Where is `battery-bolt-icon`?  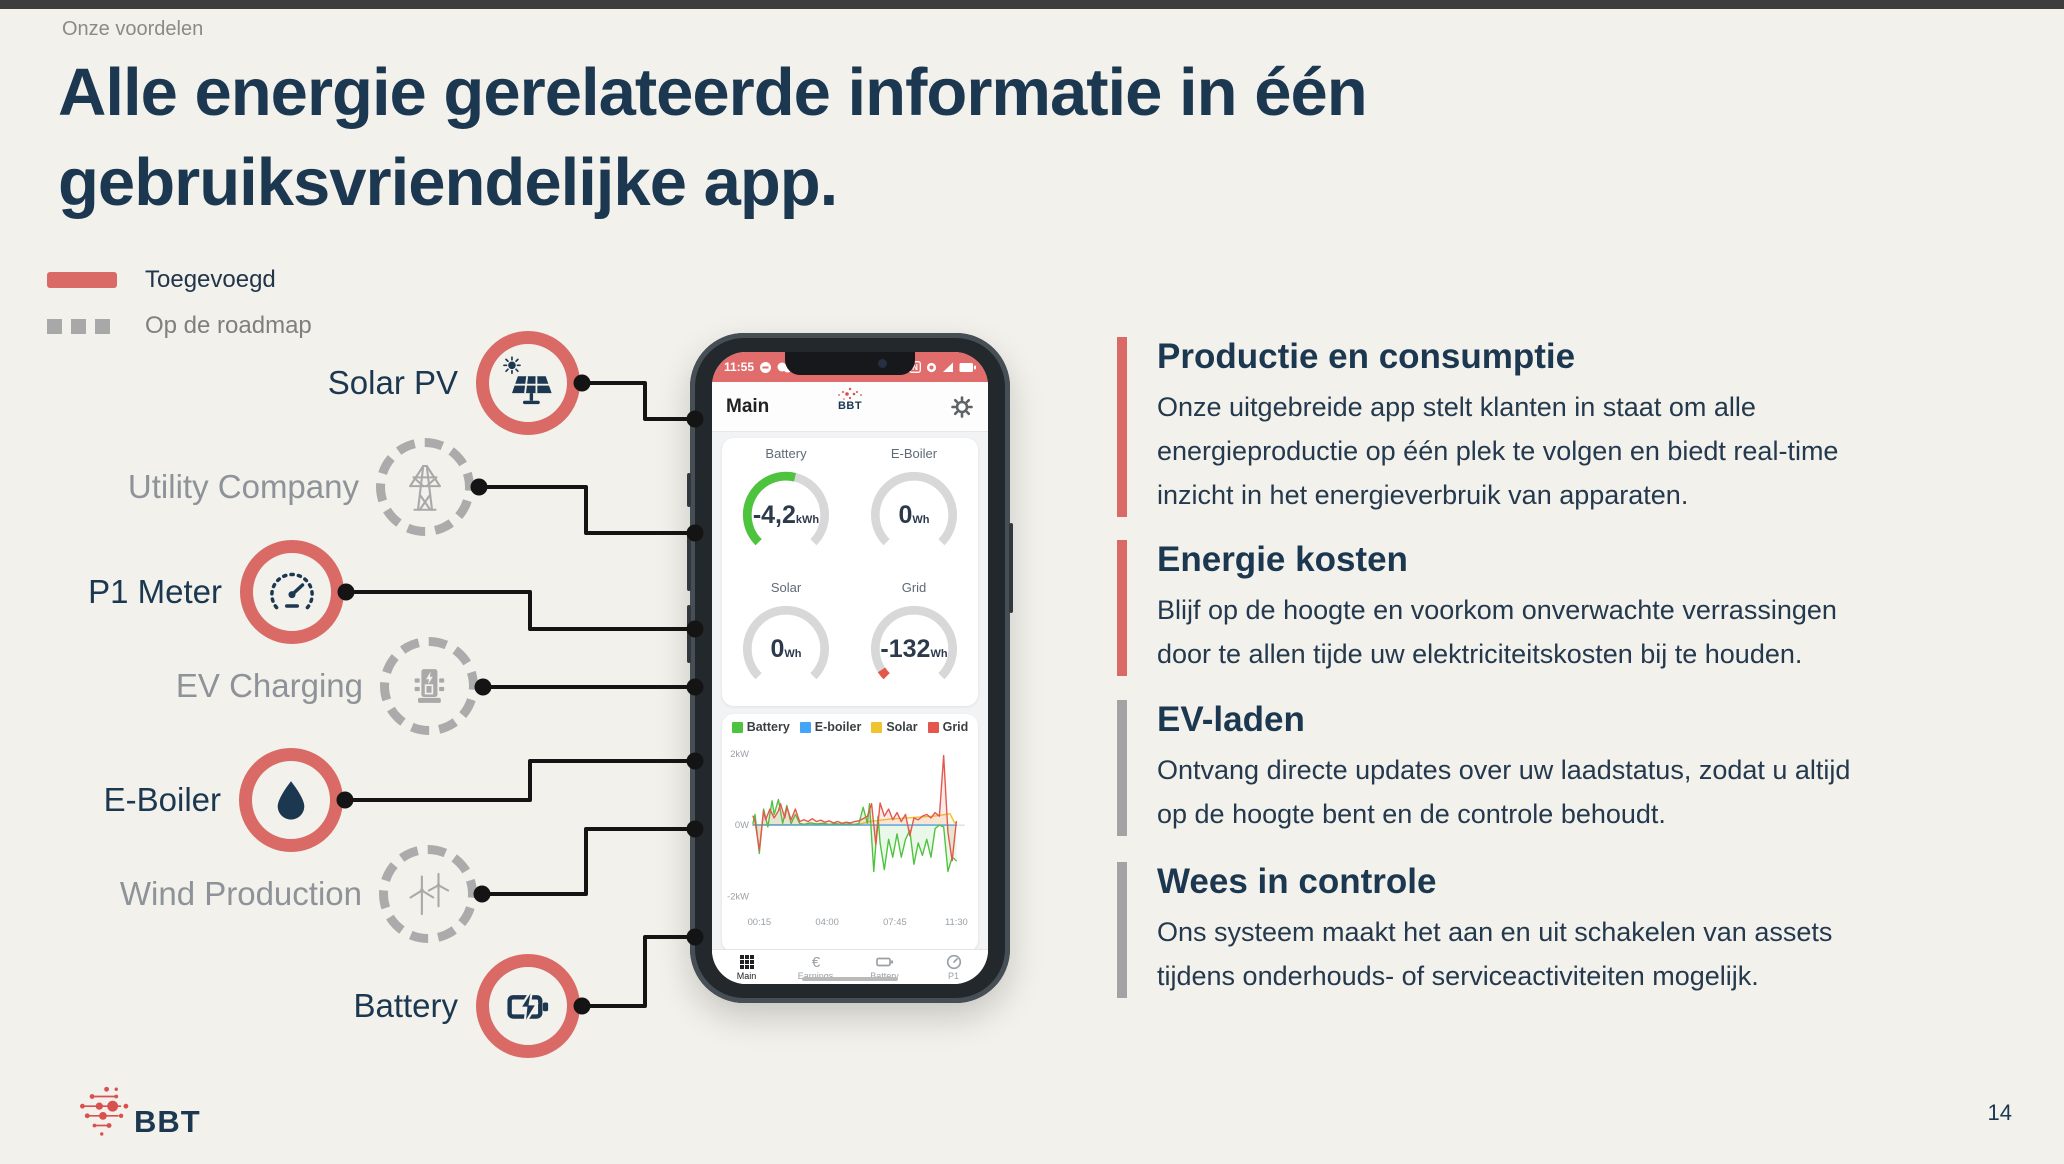 battery-bolt-icon is located at coordinates (528, 1006).